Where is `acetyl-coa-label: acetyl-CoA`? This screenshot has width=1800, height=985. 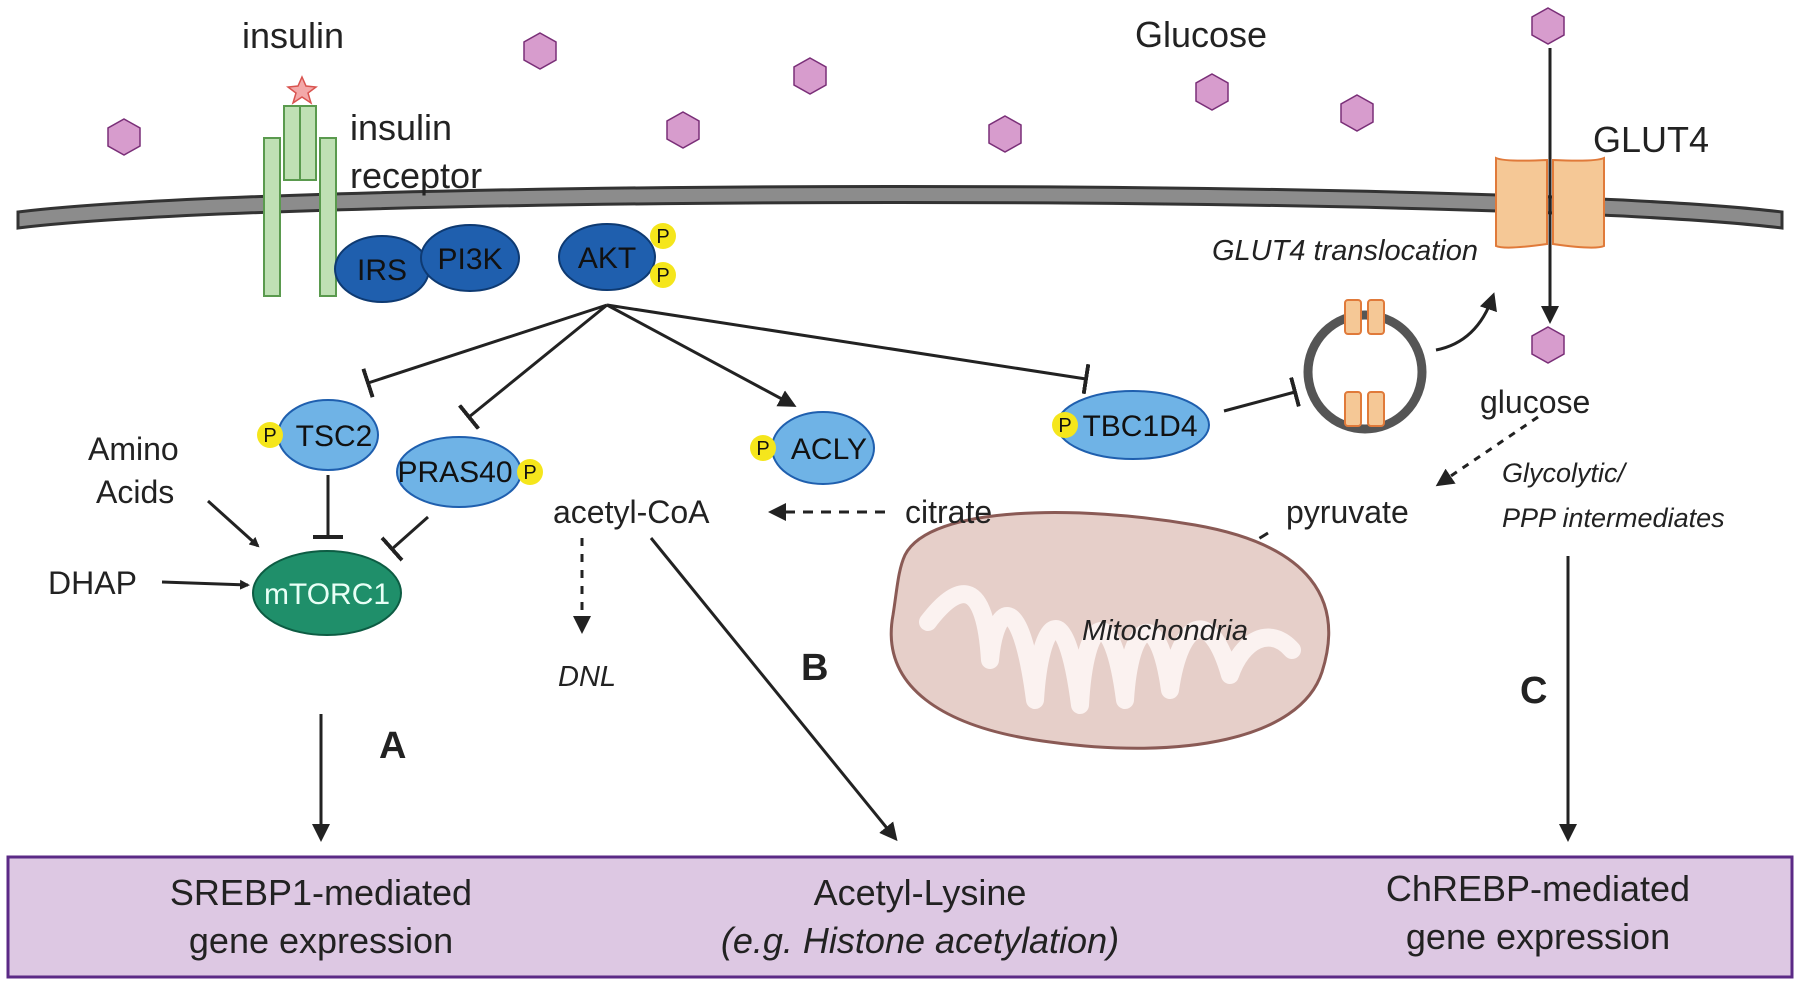
acetyl-coa-label: acetyl-CoA is located at coordinates (631, 512).